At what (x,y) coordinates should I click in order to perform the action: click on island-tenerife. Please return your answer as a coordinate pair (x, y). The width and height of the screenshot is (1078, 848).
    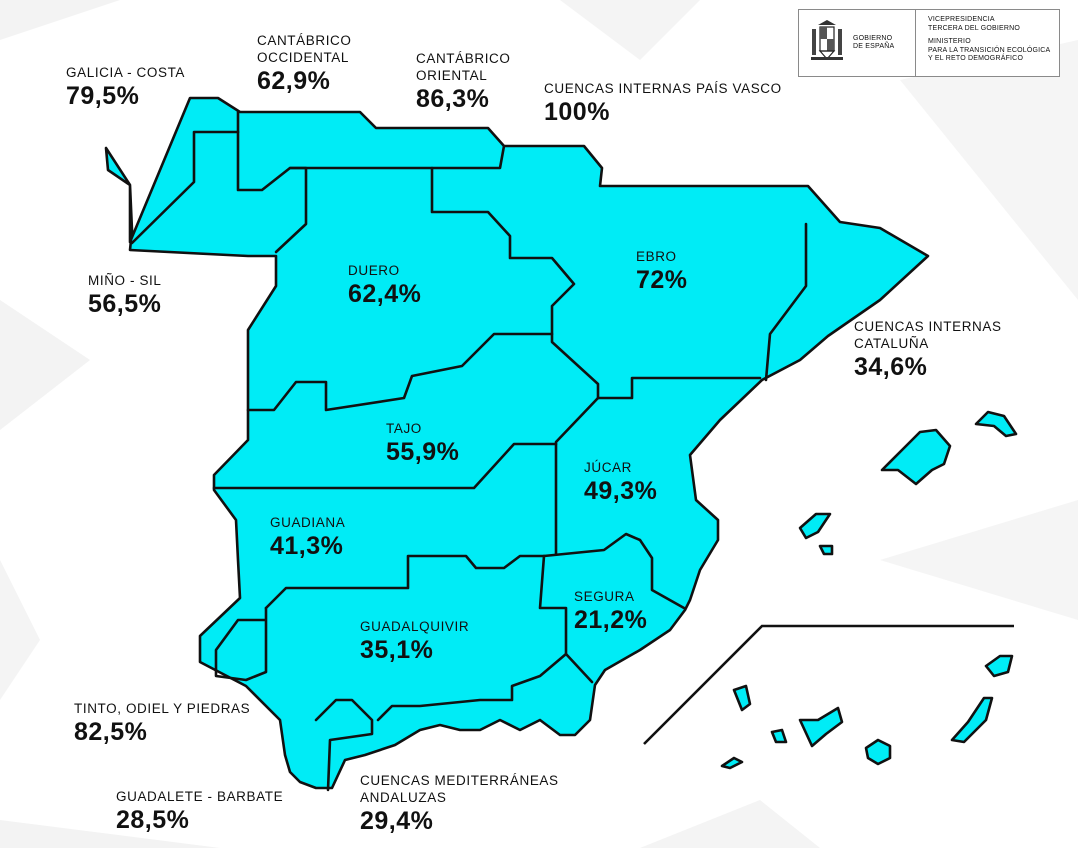
    Looking at the image, I should click on (821, 727).